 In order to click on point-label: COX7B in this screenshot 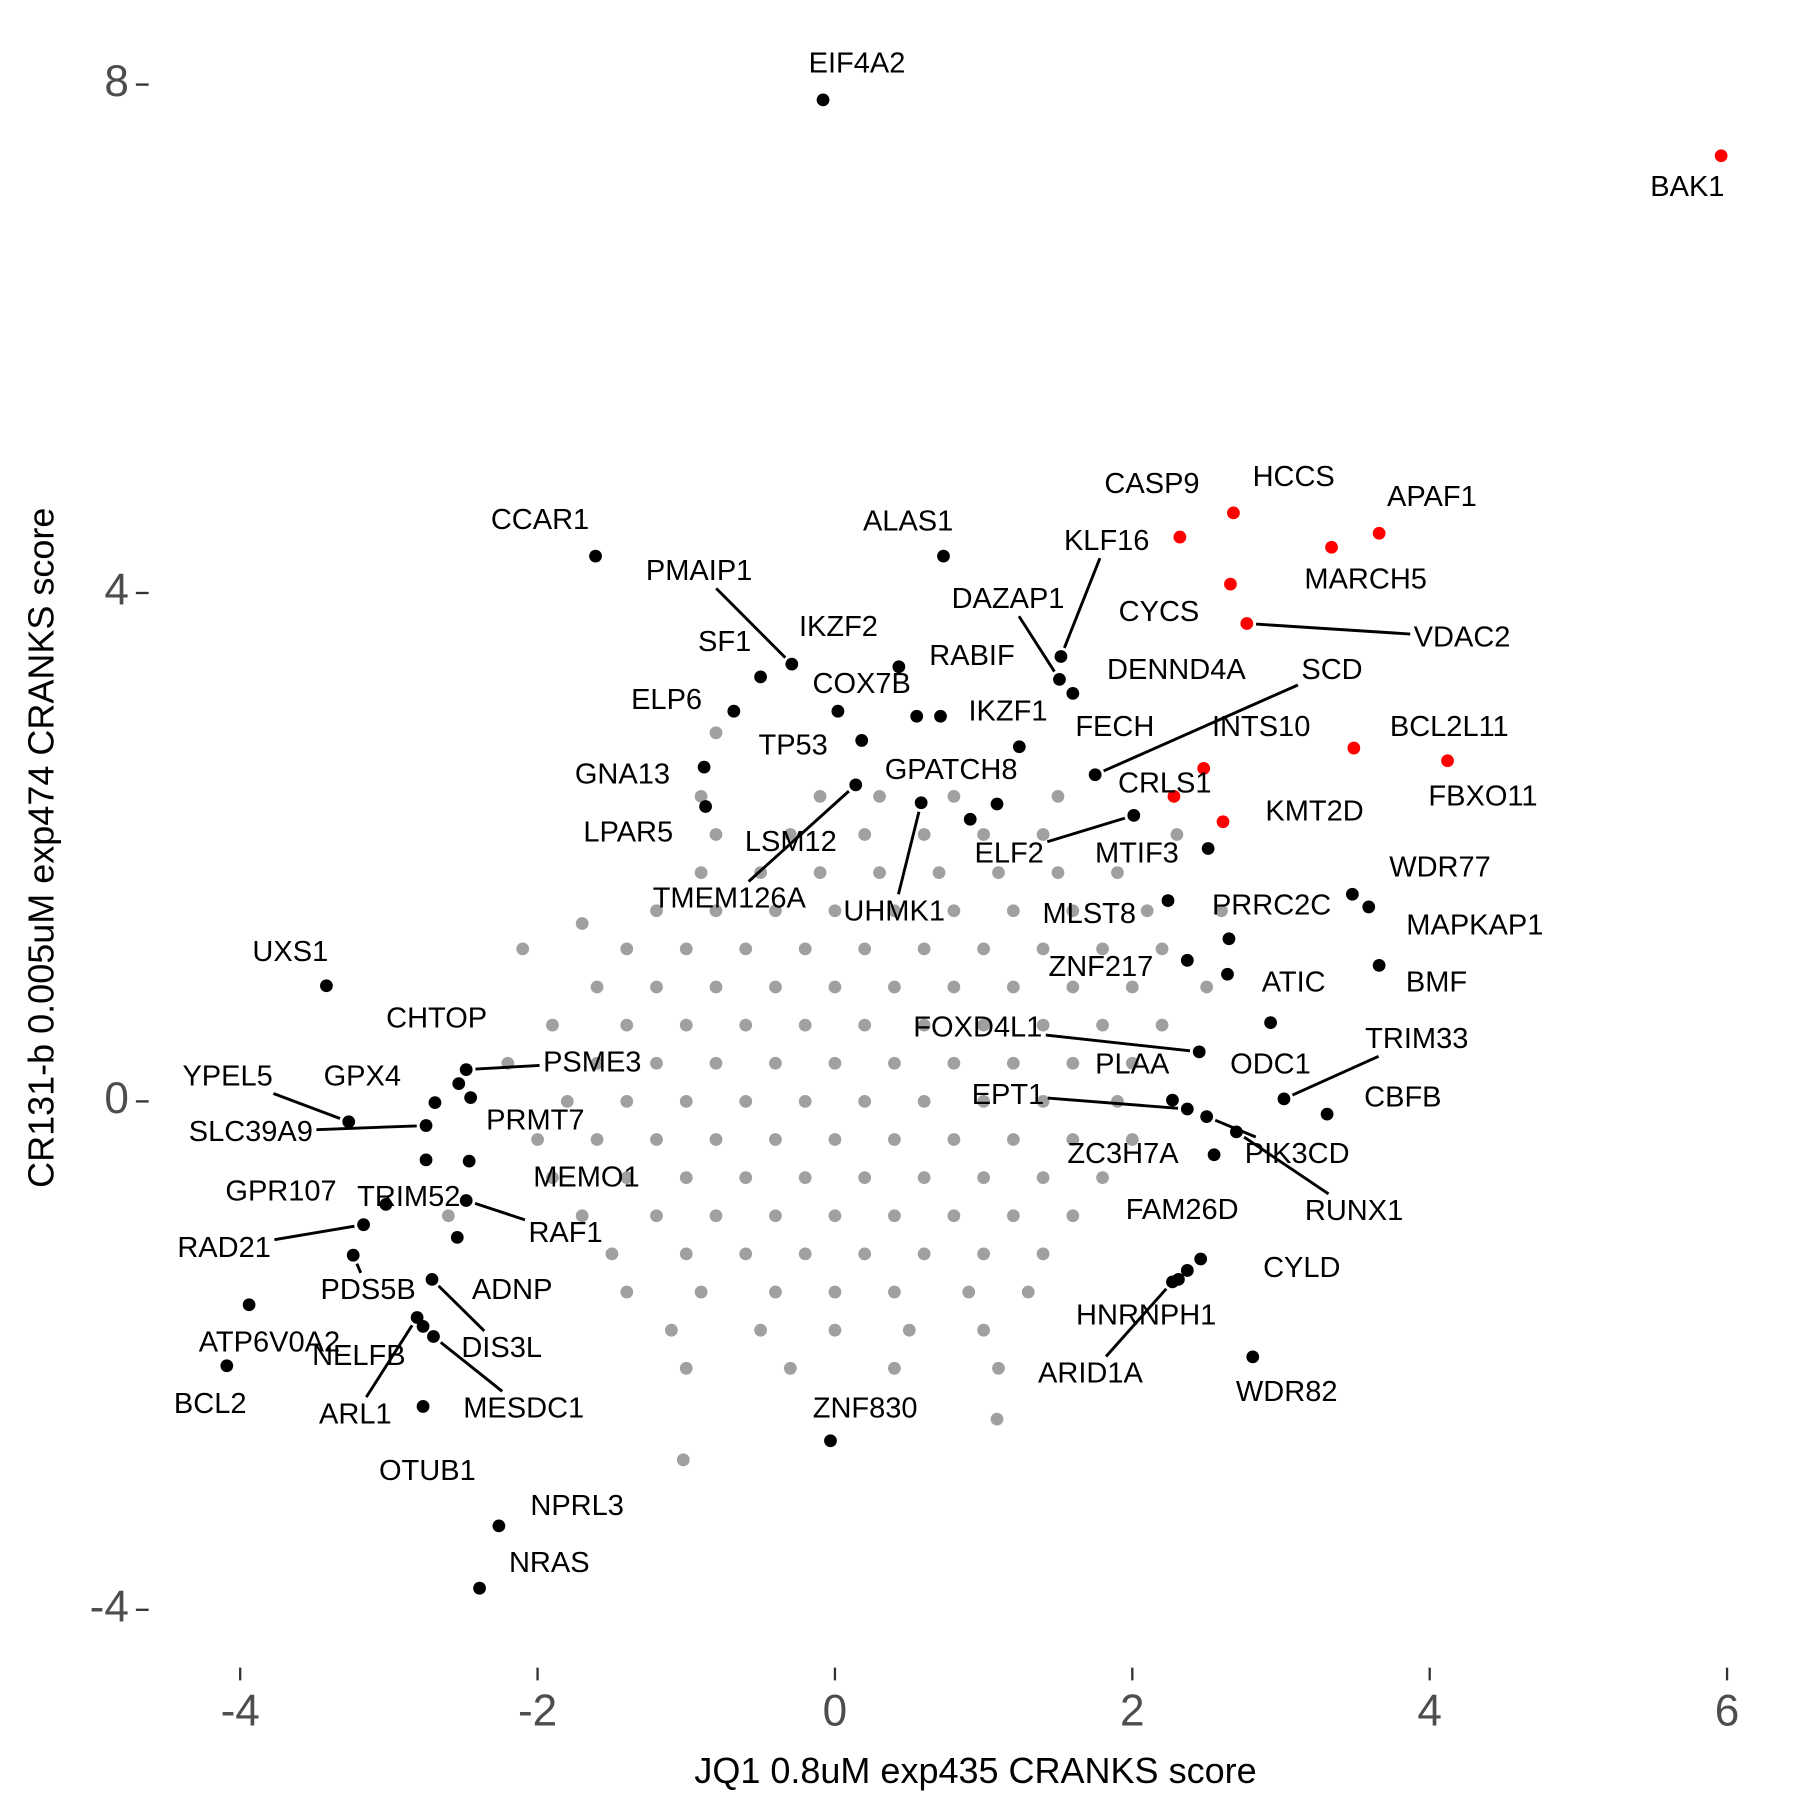, I will do `click(861, 684)`.